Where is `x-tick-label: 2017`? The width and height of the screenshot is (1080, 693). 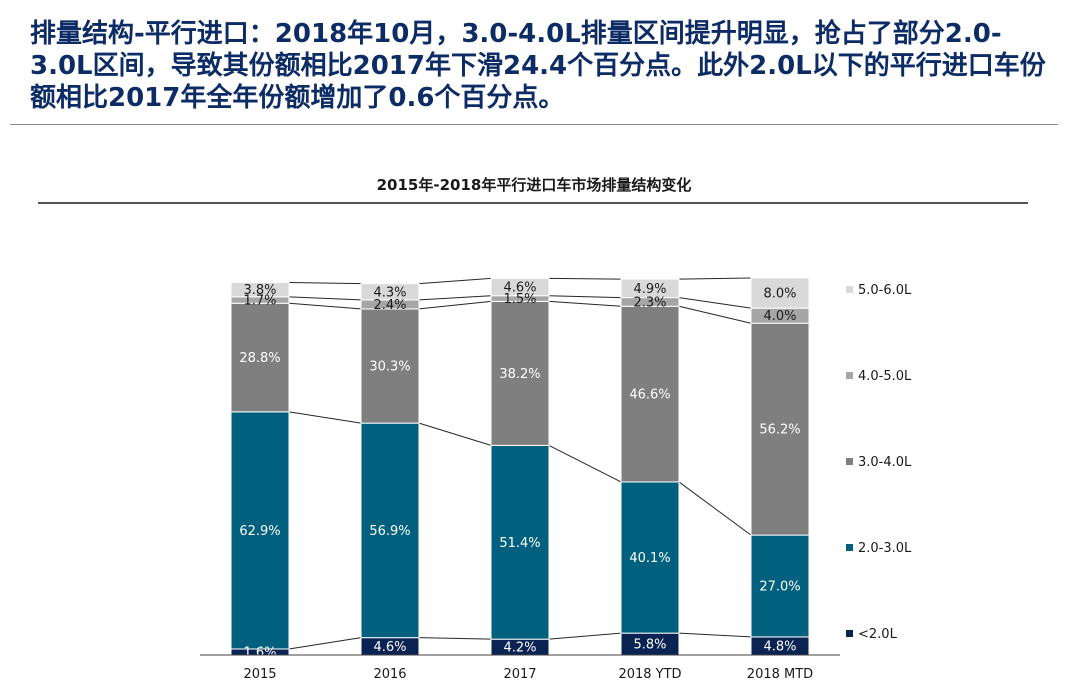 x-tick-label: 2017 is located at coordinates (519, 674).